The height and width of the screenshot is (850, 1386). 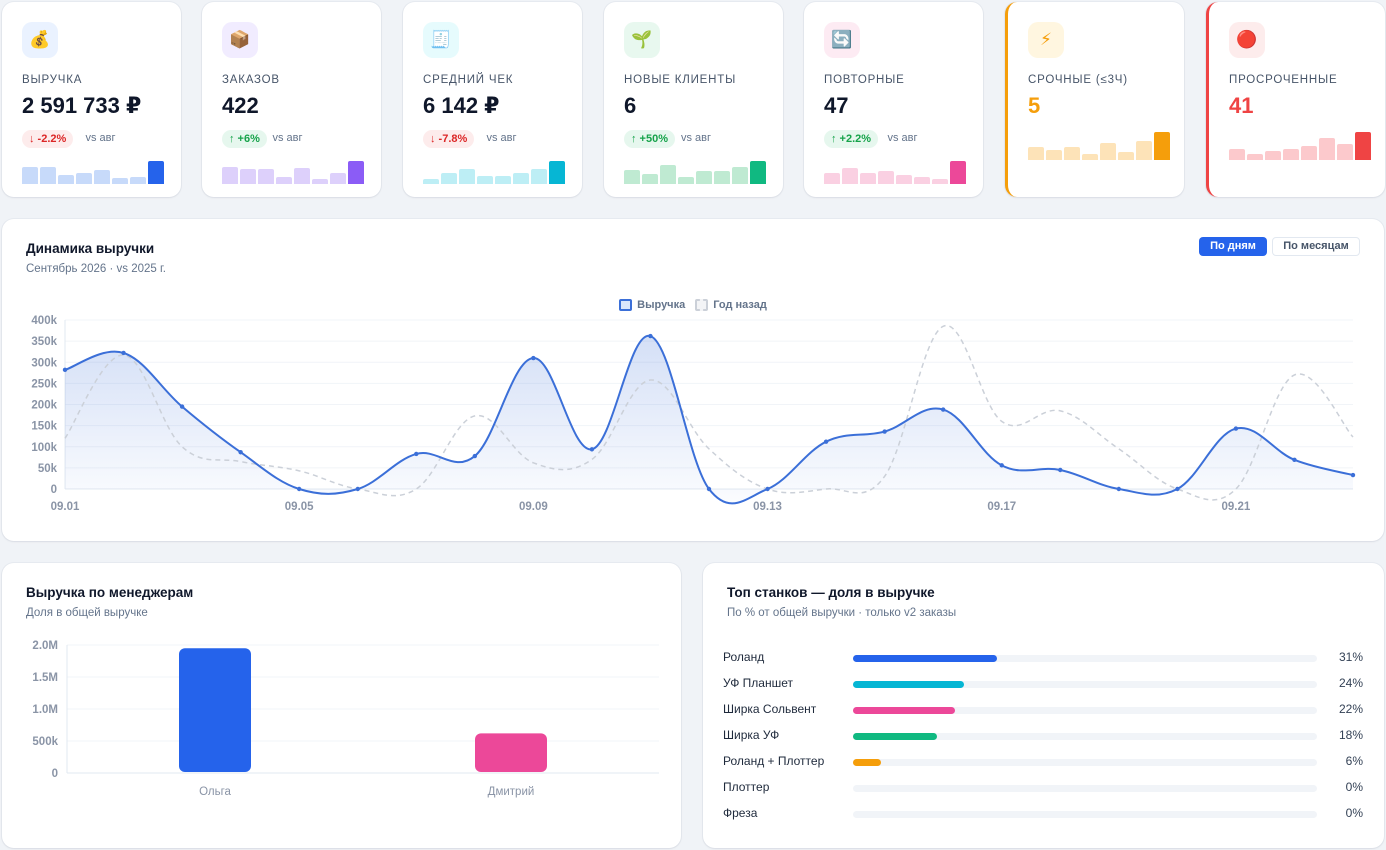 What do you see at coordinates (1043, 658) in the screenshot?
I see `machine-row: Роланд 31%` at bounding box center [1043, 658].